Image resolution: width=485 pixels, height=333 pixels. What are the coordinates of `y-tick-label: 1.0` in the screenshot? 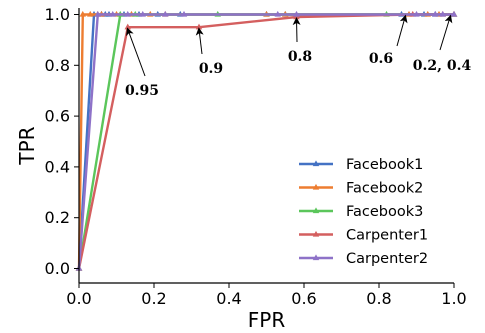 It's located at (57, 14).